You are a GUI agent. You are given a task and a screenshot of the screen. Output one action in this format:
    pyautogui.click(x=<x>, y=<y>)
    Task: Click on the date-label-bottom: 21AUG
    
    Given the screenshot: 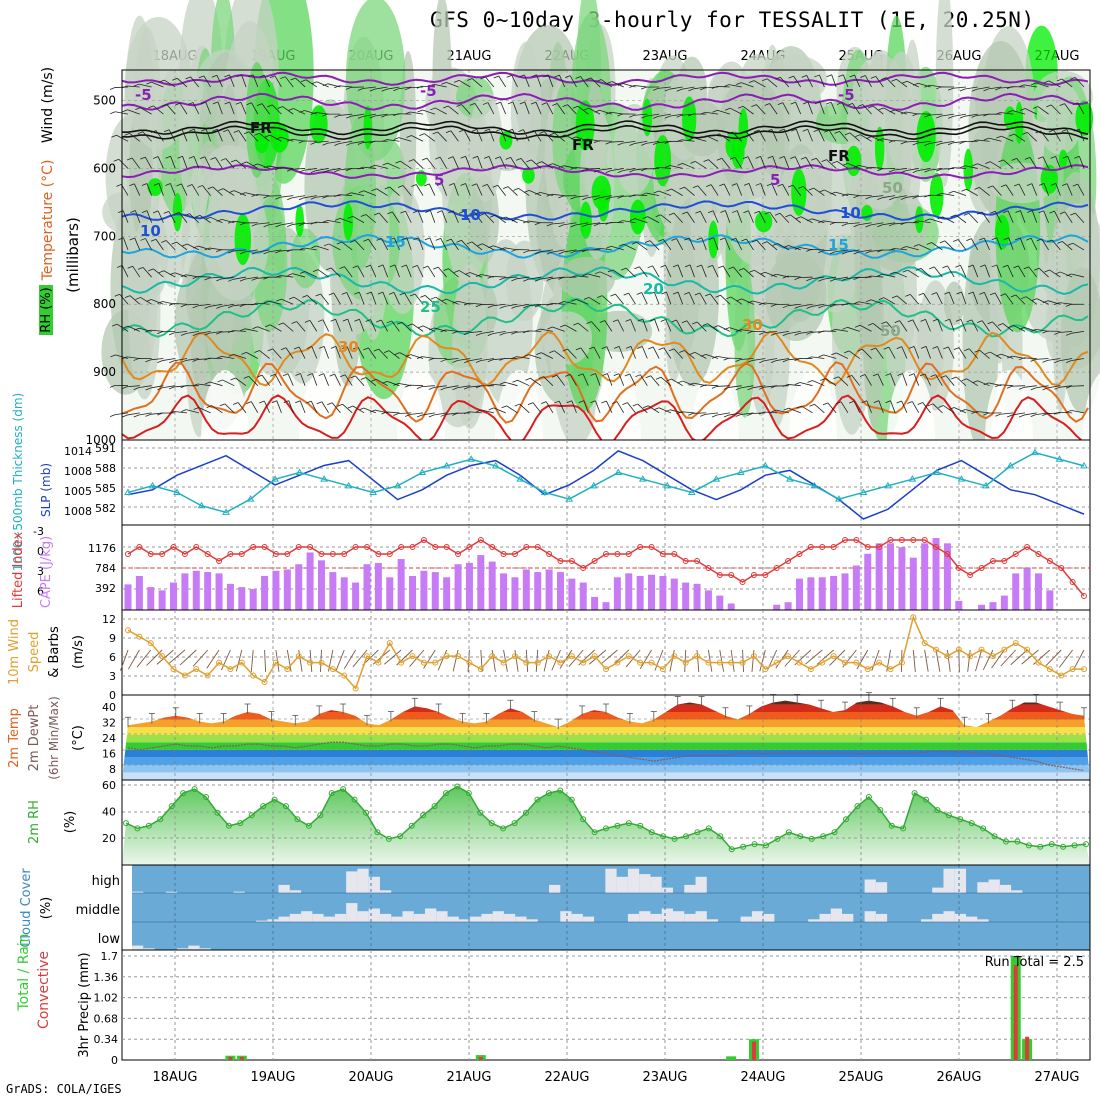 What is the action you would take?
    pyautogui.click(x=468, y=1077)
    